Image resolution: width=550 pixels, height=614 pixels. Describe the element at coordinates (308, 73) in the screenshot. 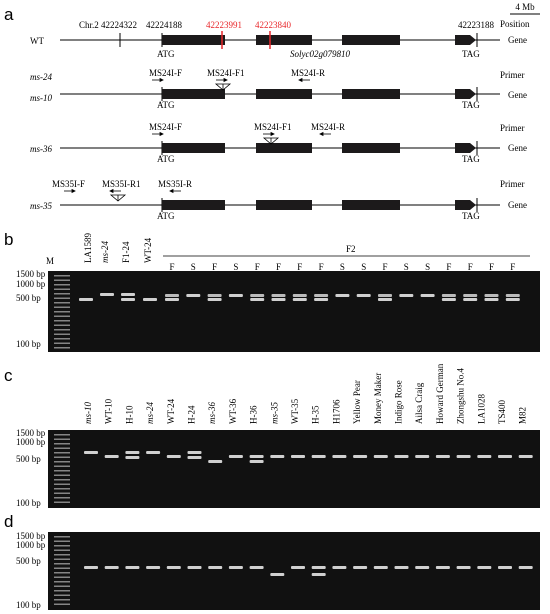

I see `primer-ms24-r: MS24I-R` at that location.